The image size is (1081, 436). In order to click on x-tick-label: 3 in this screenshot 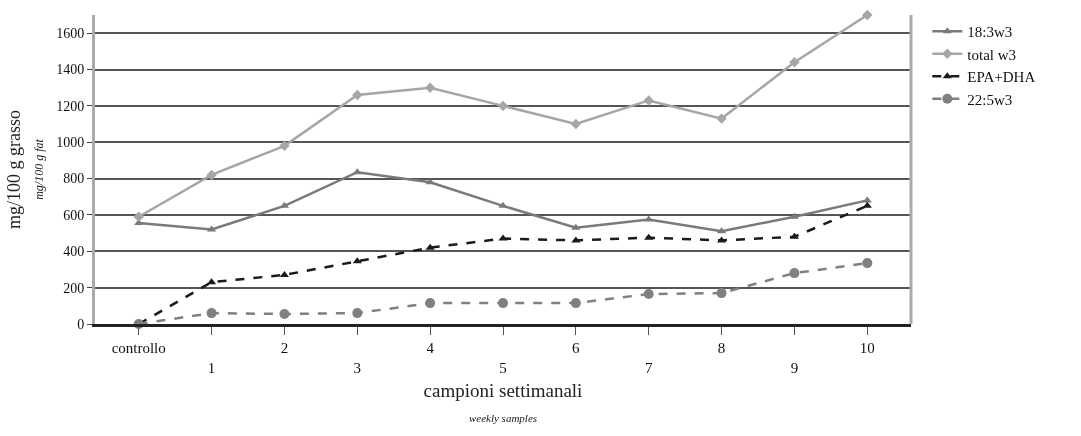, I will do `click(357, 367)`.